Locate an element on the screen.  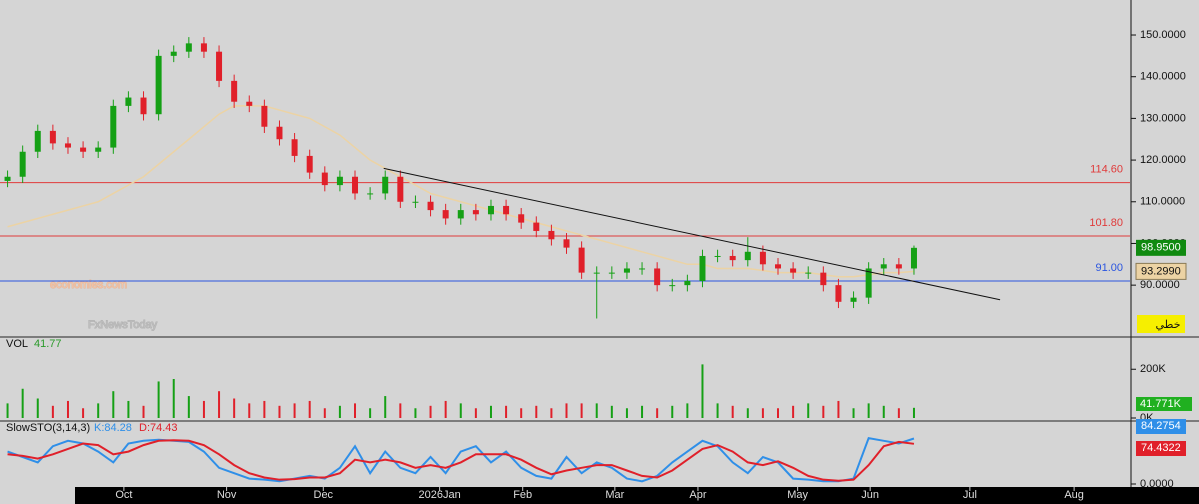
x-tick-label: Jul is located at coordinates (970, 495).